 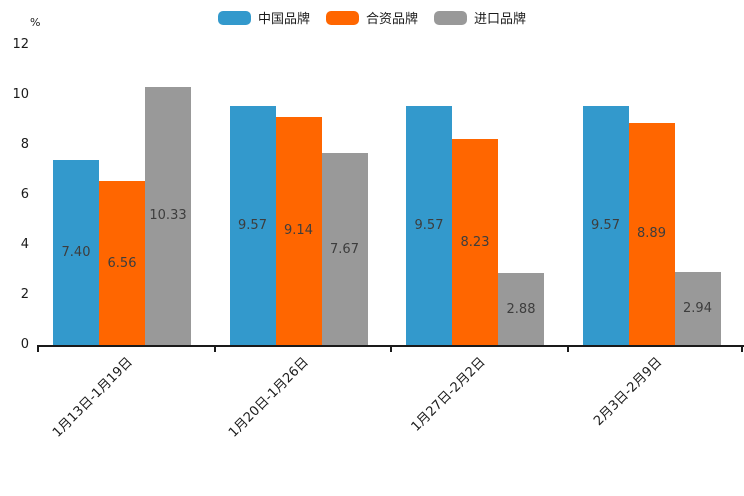 I want to click on bar-value-label: 8.23, so click(x=475, y=242).